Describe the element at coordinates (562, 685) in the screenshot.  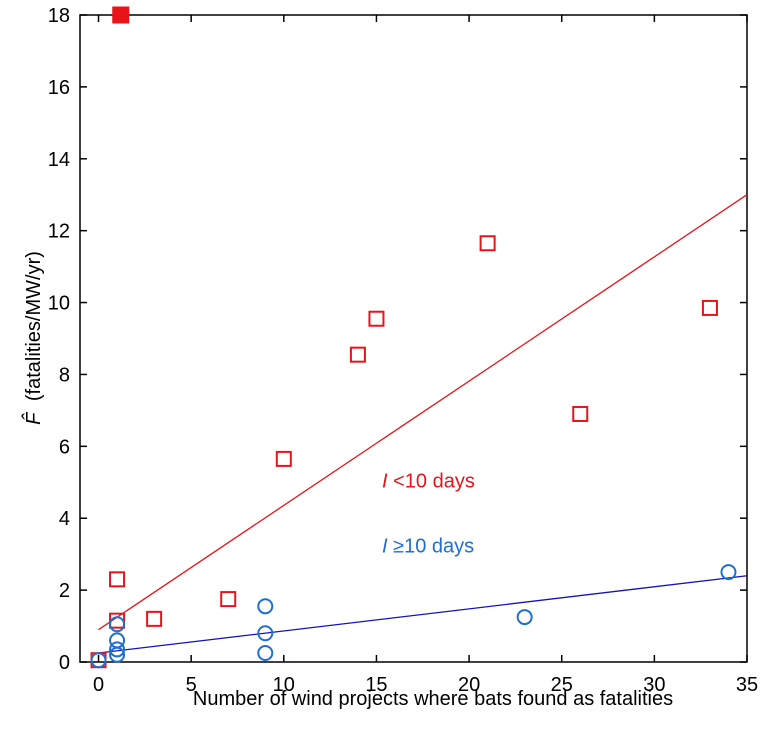
I see `x-tick-label: 25` at that location.